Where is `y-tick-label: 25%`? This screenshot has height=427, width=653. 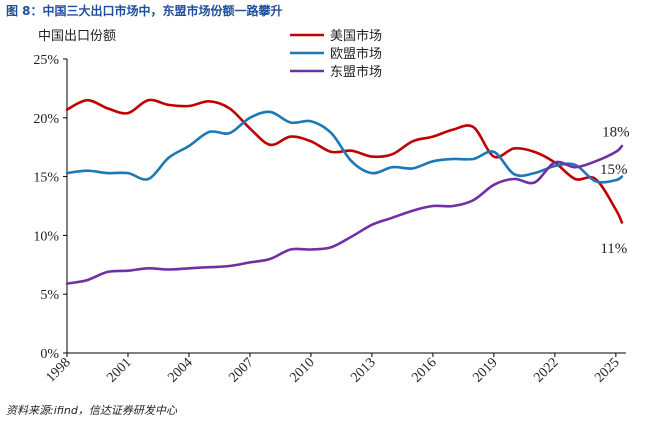 y-tick-label: 25% is located at coordinates (46, 60).